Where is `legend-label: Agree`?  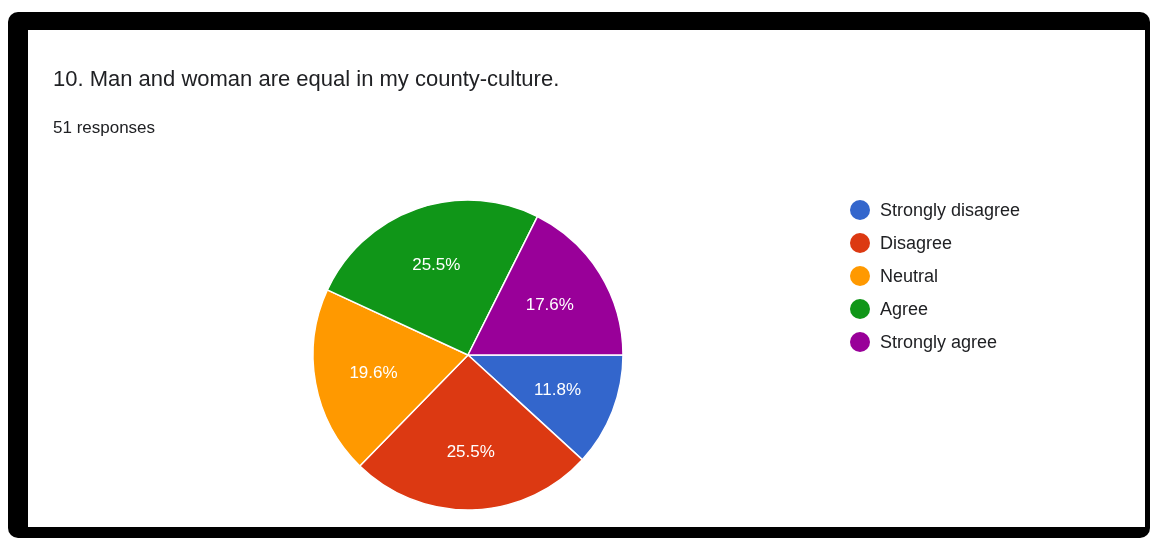 legend-label: Agree is located at coordinates (904, 309).